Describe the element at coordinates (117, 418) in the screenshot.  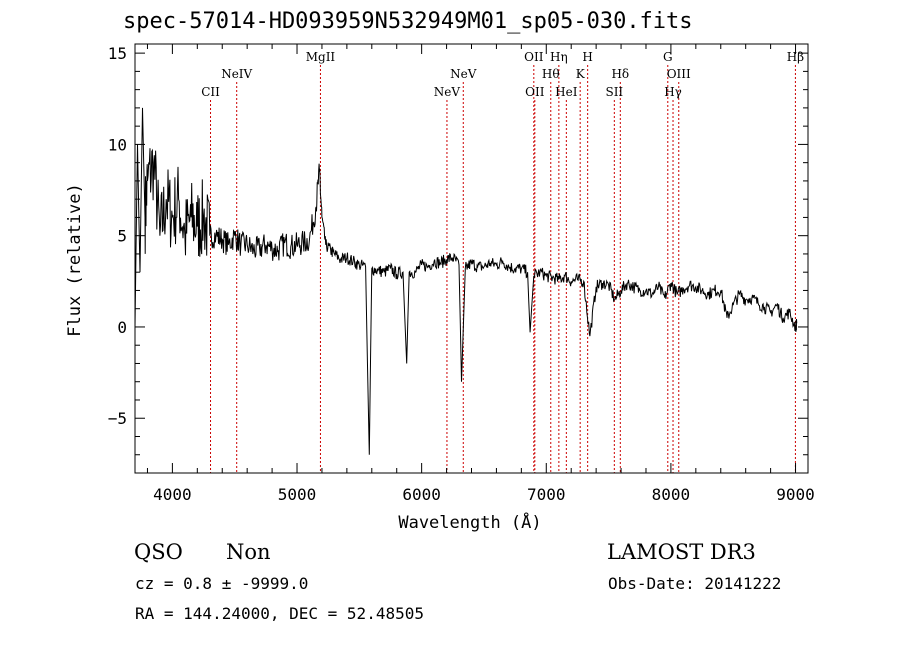
I see `y-tick-label: −5` at that location.